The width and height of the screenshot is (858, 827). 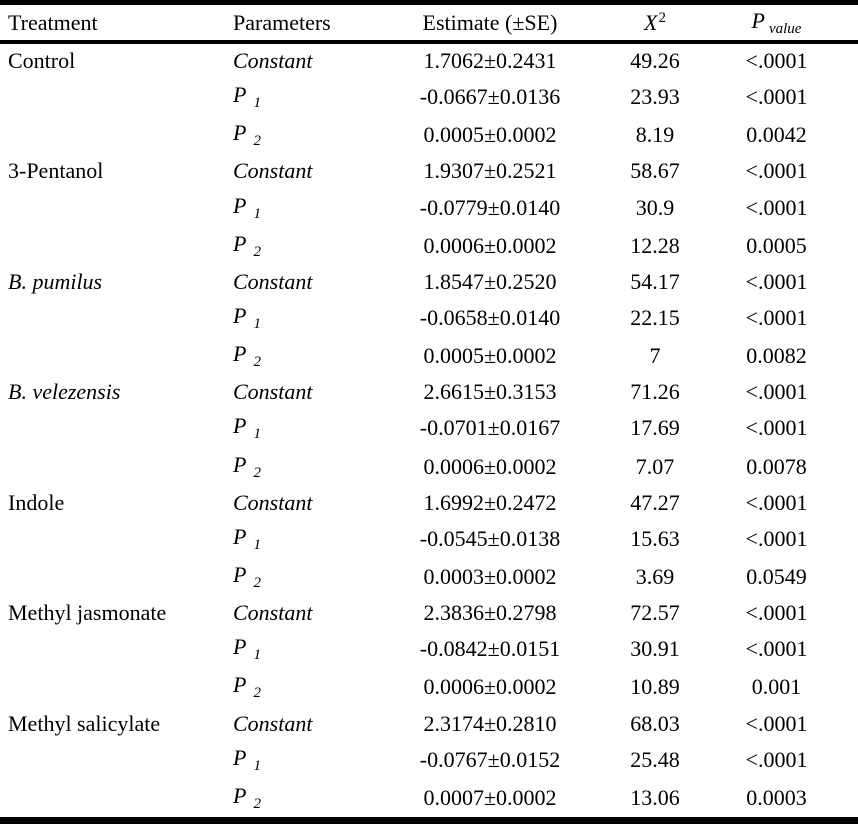 I want to click on treatment-cell: B. velezensis, so click(x=112, y=392).